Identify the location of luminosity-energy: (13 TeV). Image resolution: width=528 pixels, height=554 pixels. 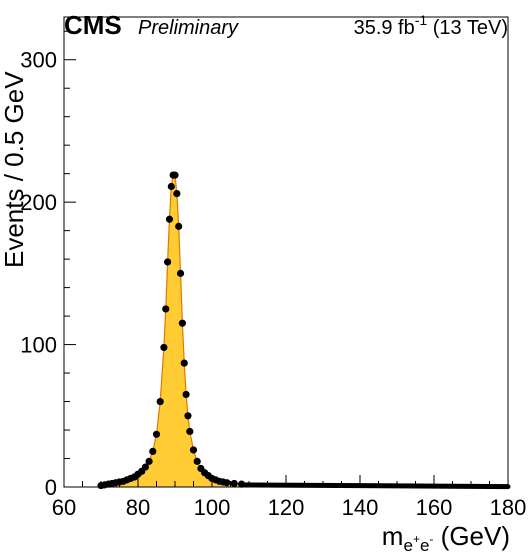
(470, 28).